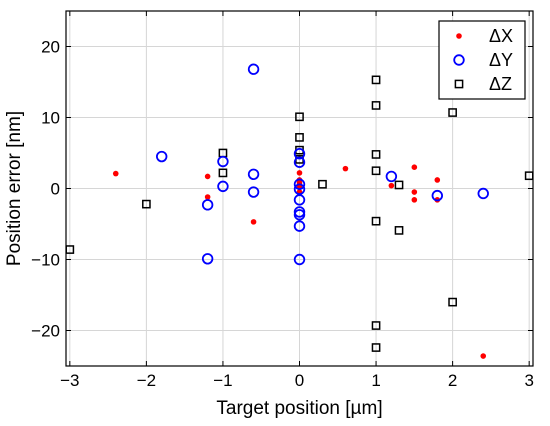  I want to click on x-tick-label: 0, so click(299, 380).